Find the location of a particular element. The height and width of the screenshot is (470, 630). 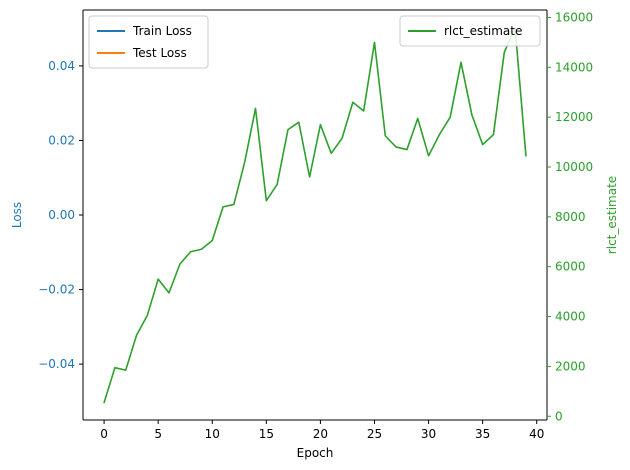

right-y-tick-label: 14000 is located at coordinates (574, 67).